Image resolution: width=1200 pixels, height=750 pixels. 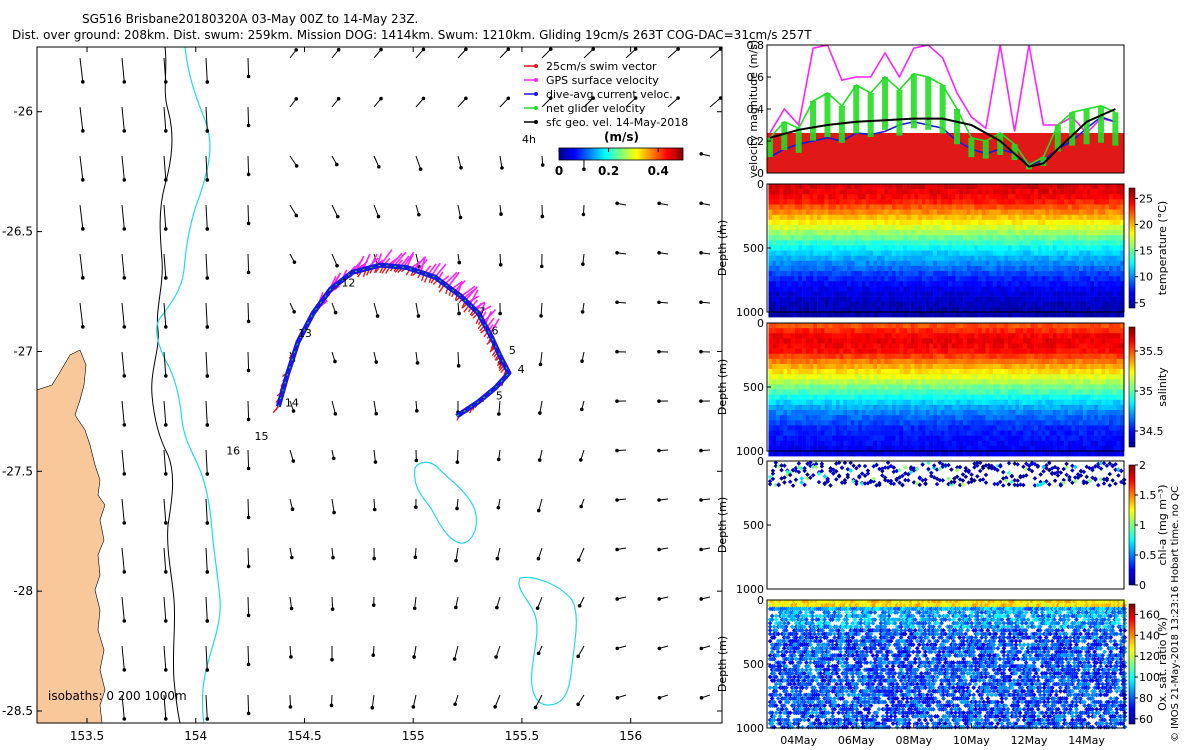 What do you see at coordinates (423, 264) in the screenshot?
I see `gps-velocity-vector` at bounding box center [423, 264].